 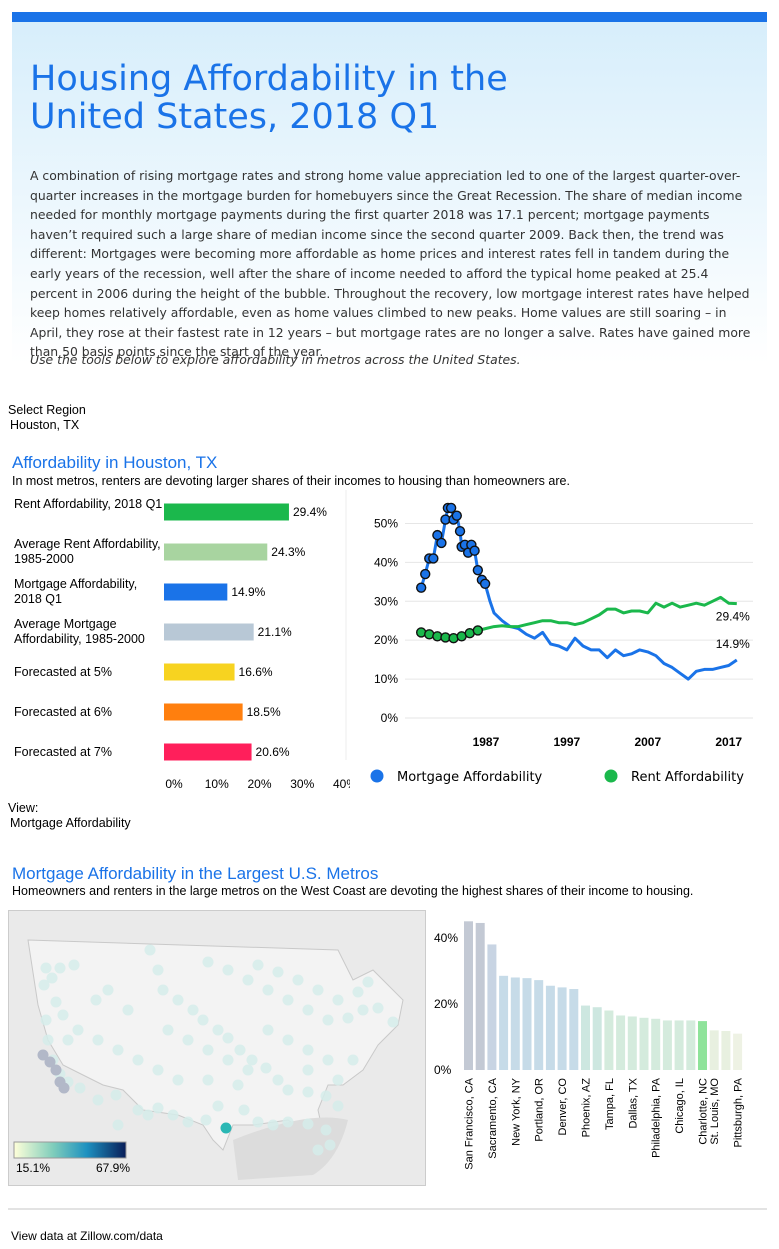 What do you see at coordinates (733, 644) in the screenshot?
I see `series-end-label: 14.9%` at bounding box center [733, 644].